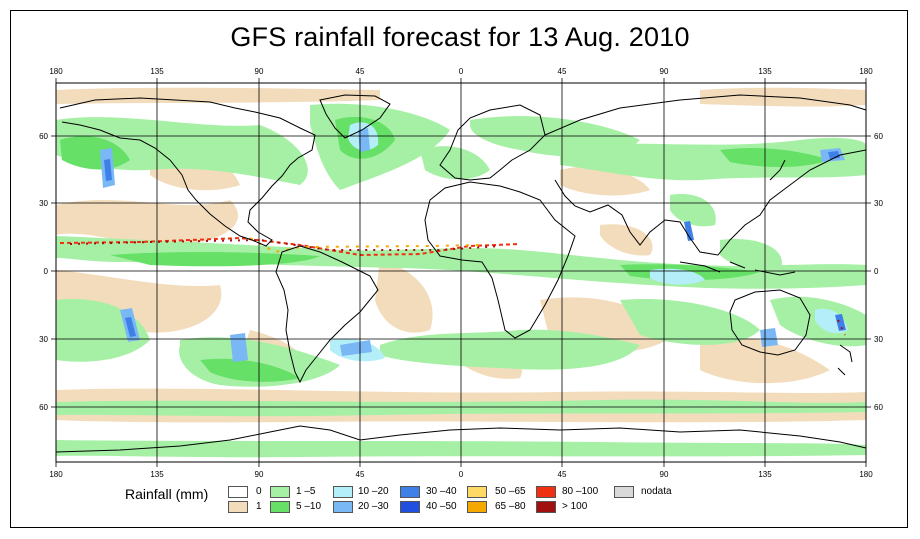  I want to click on bottom-lon-label: 0, so click(461, 474).